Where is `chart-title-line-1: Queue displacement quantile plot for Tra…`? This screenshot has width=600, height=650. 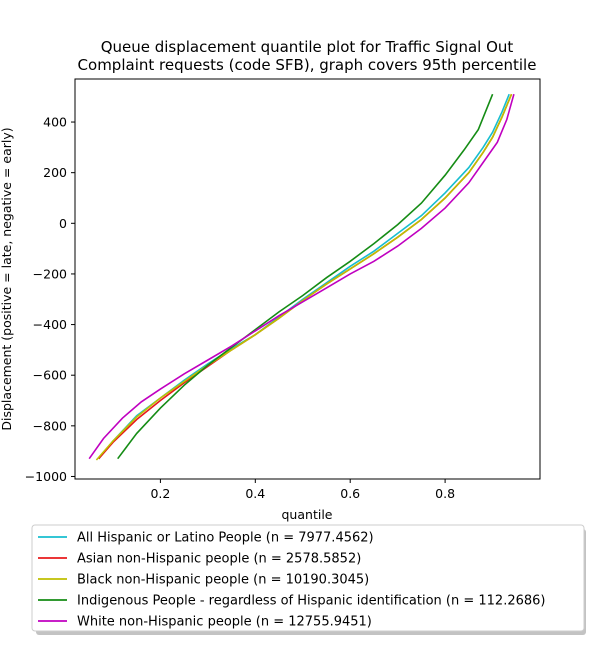 chart-title-line-1: Queue displacement quantile plot for Tra… is located at coordinates (307, 47).